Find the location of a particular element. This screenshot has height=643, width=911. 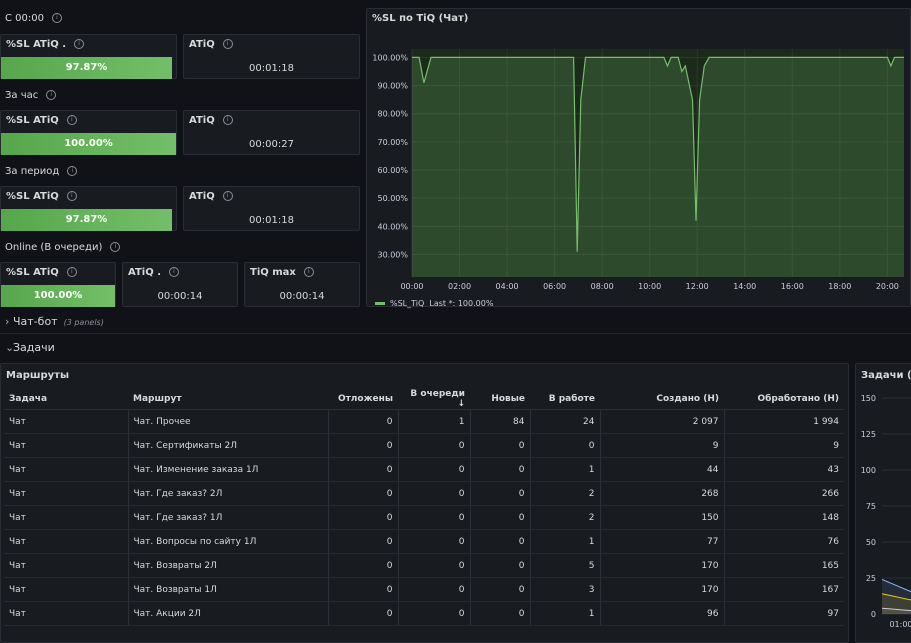

y-tick-label: 125 is located at coordinates (868, 434).